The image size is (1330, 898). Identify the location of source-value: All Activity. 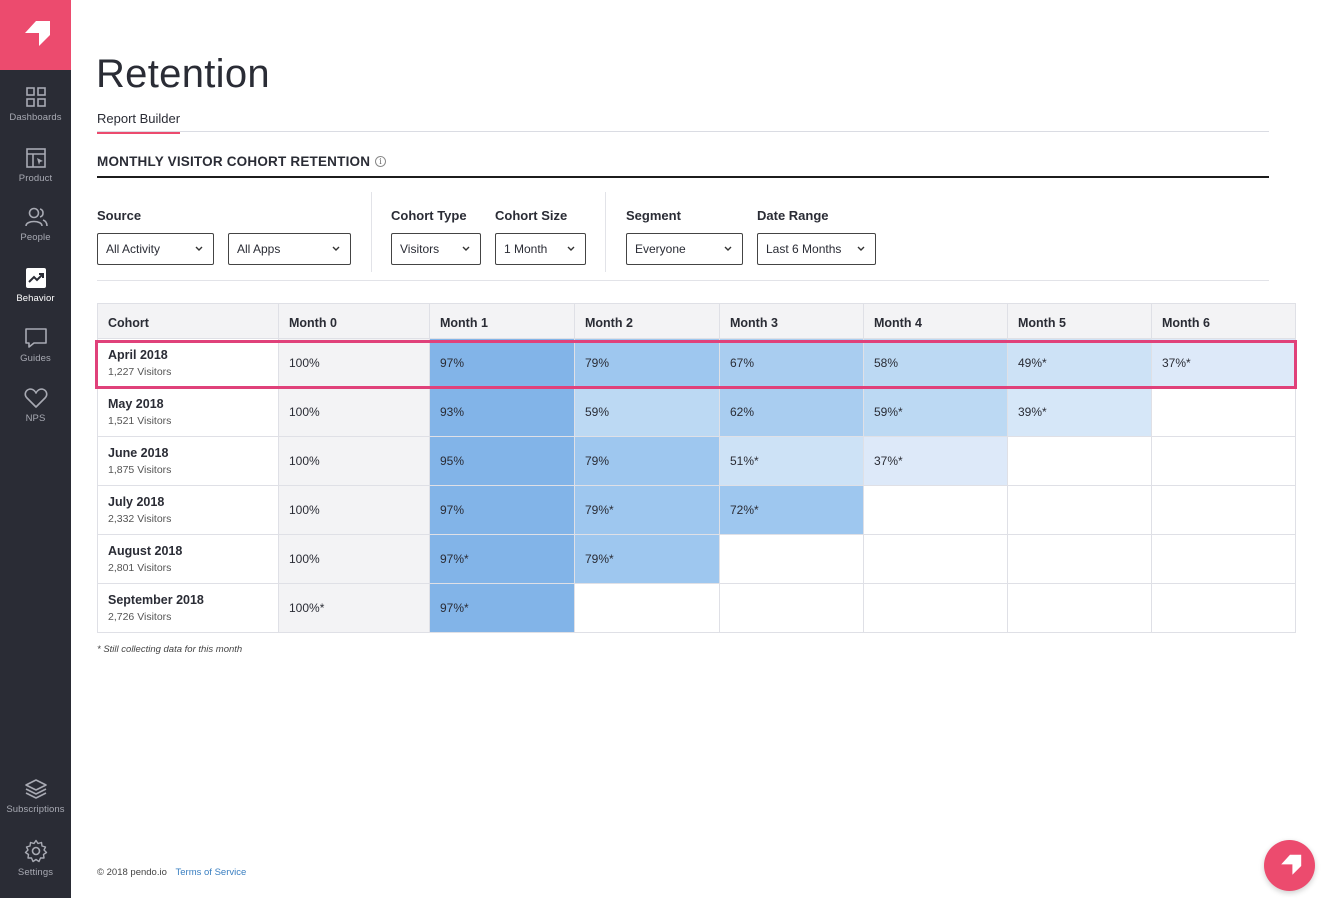
(133, 249).